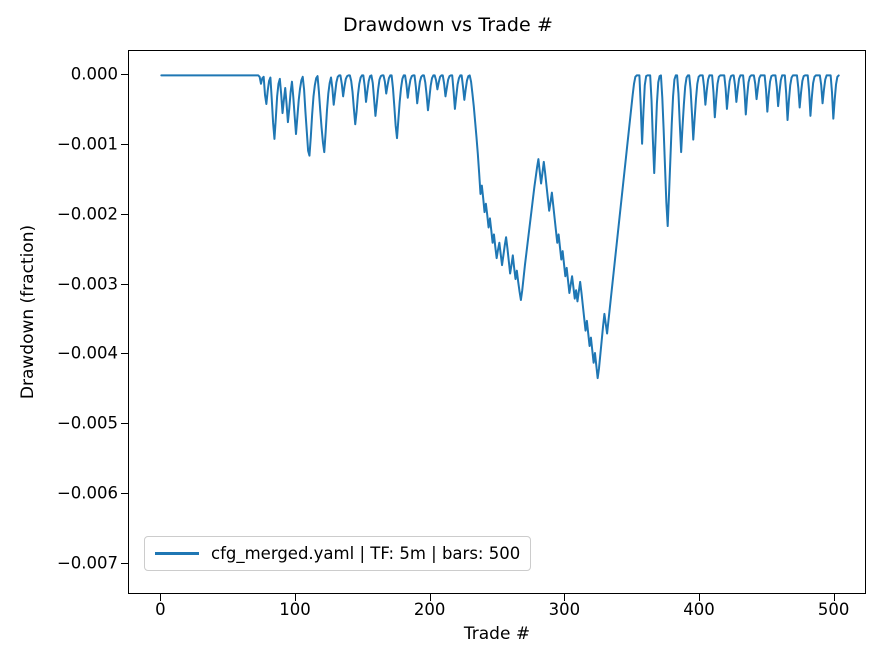  I want to click on x-tick-label: 500, so click(833, 609).